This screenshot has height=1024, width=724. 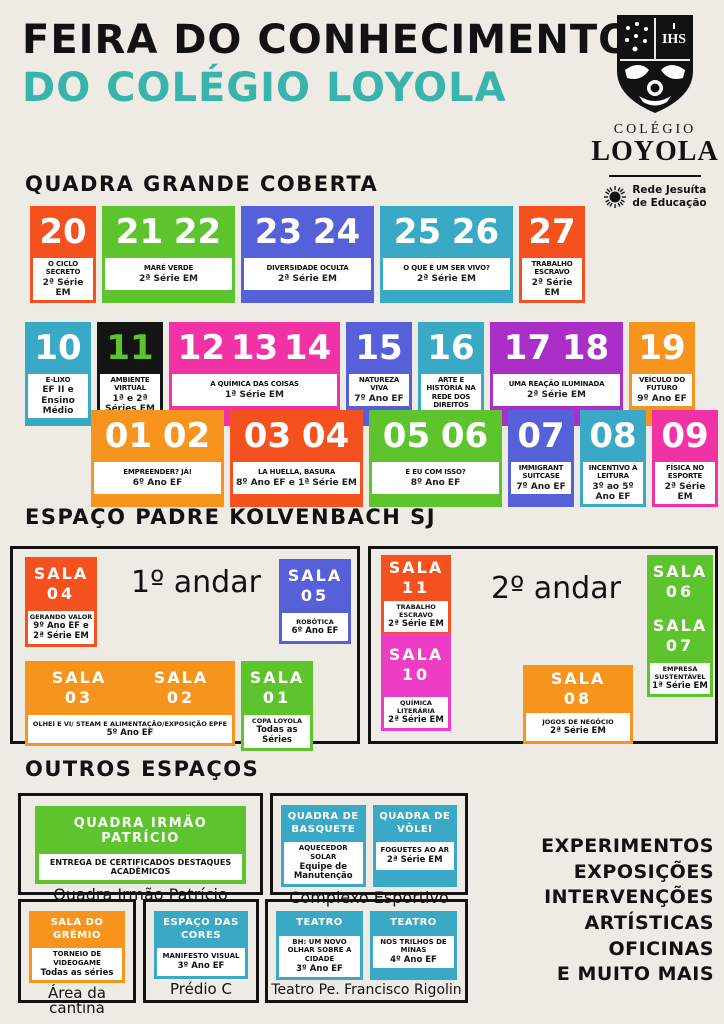 I want to click on stand-number: 21, so click(x=139, y=232).